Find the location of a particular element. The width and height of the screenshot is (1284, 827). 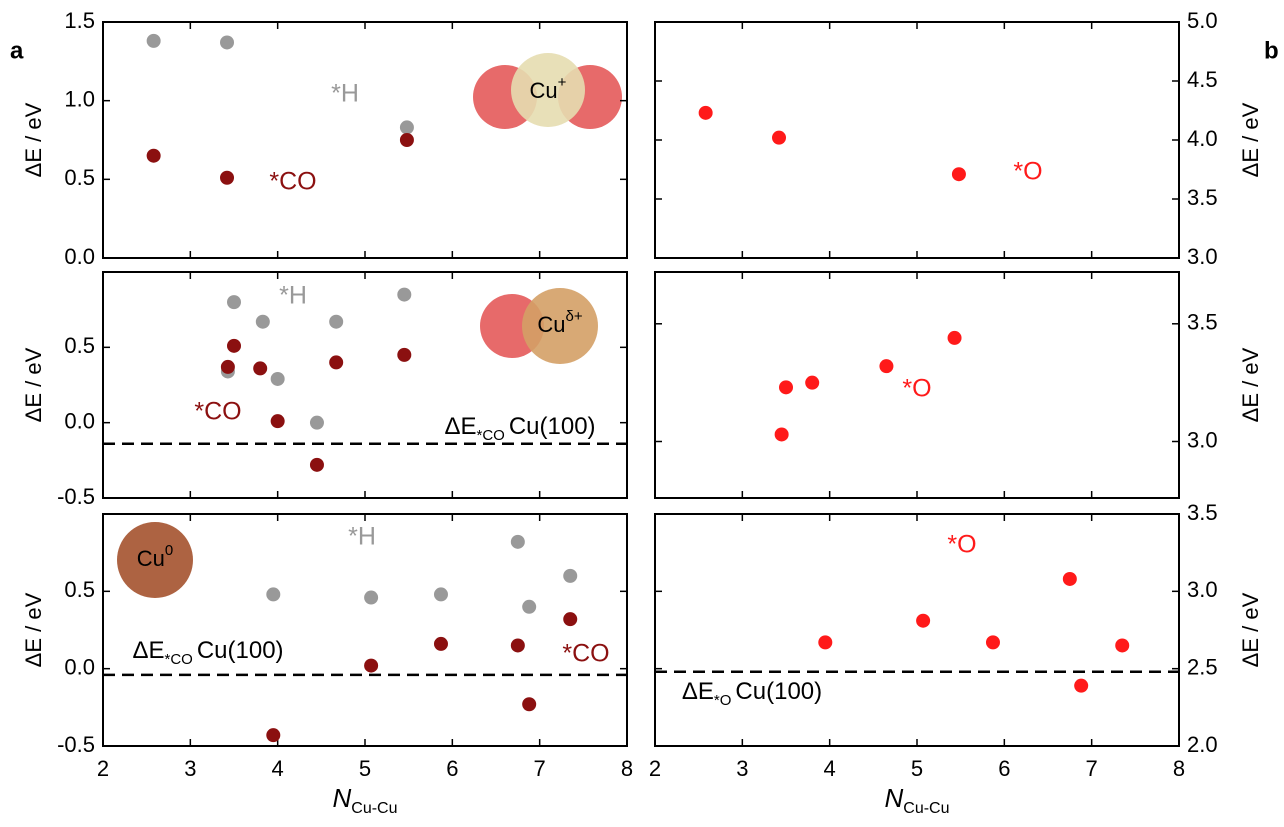

x-axis-label: NCu-Cu is located at coordinates (916, 800).